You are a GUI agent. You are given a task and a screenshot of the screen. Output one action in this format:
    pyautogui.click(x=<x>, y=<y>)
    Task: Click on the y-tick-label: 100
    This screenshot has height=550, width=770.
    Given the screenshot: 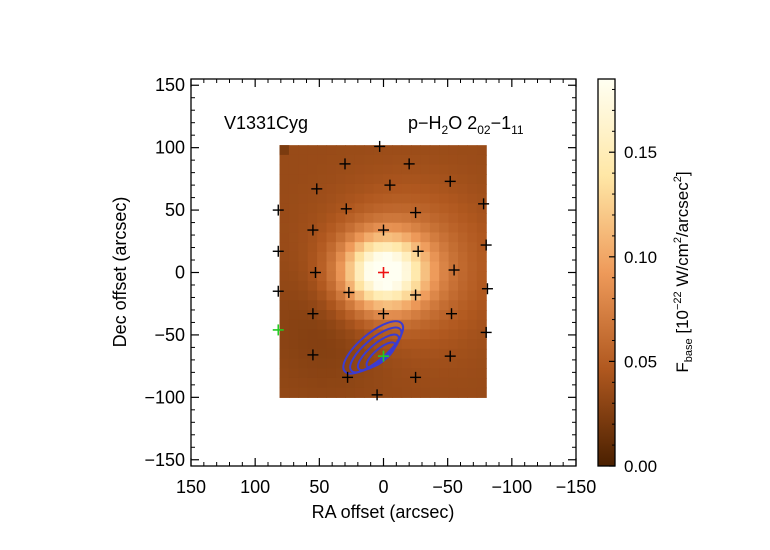 What is the action you would take?
    pyautogui.click(x=170, y=148)
    